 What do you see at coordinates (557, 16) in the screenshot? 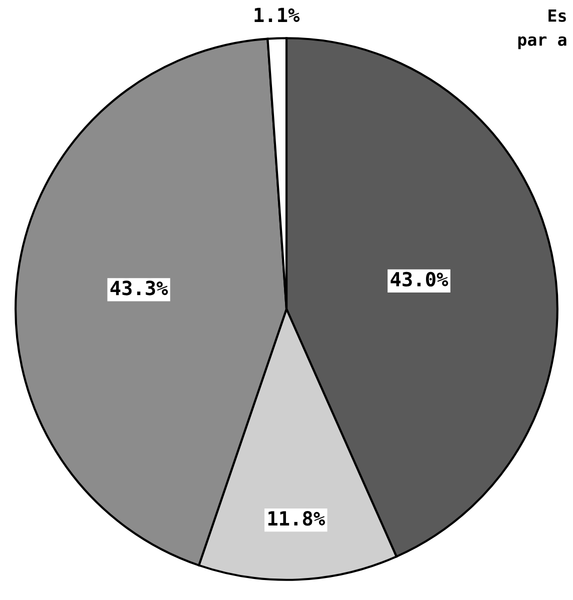
I see `text: Es` at bounding box center [557, 16].